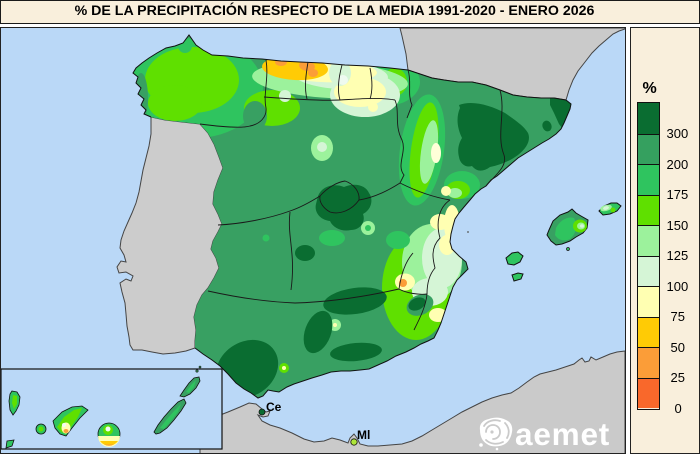 Image resolution: width=700 pixels, height=458 pixels. I want to click on svg-text: Ce, so click(274, 407).